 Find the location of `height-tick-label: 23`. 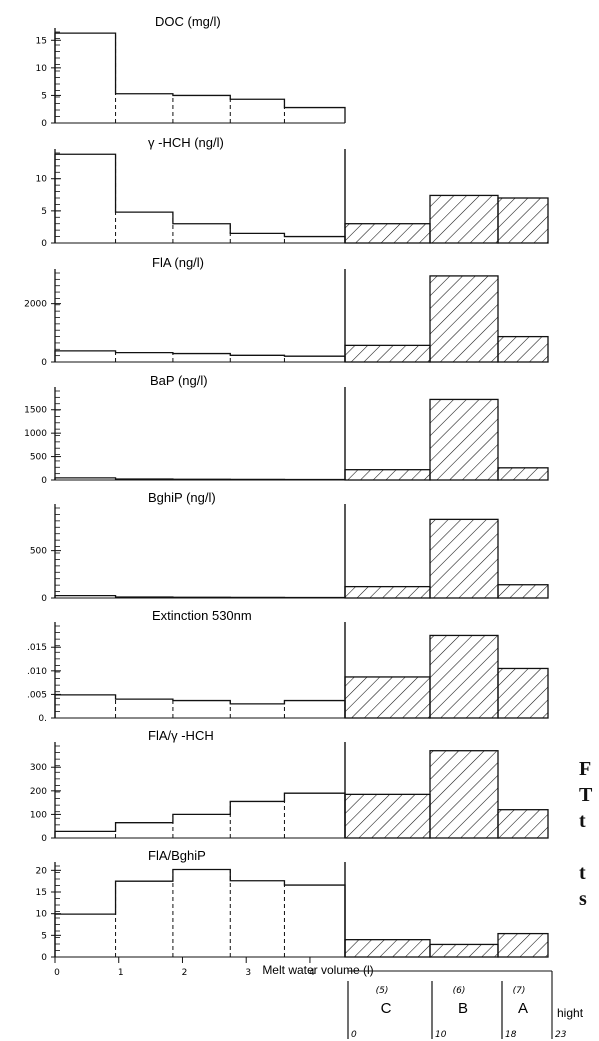

height-tick-label: 23 is located at coordinates (561, 1035).